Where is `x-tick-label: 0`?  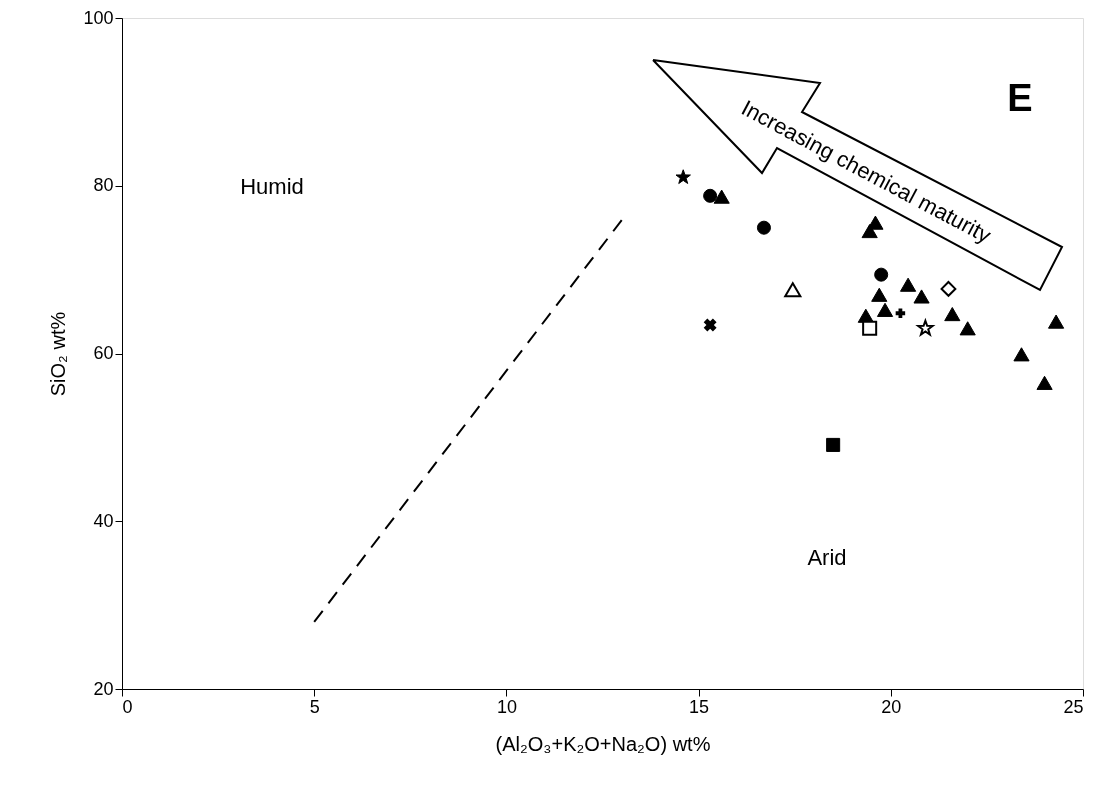
x-tick-label: 0 is located at coordinates (127, 706).